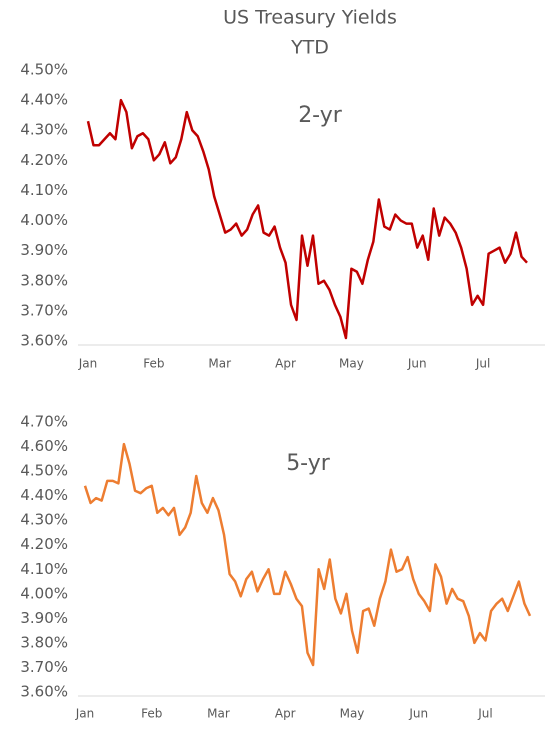 The height and width of the screenshot is (736, 548). I want to click on chart-subtitle: YTD, so click(309, 48).